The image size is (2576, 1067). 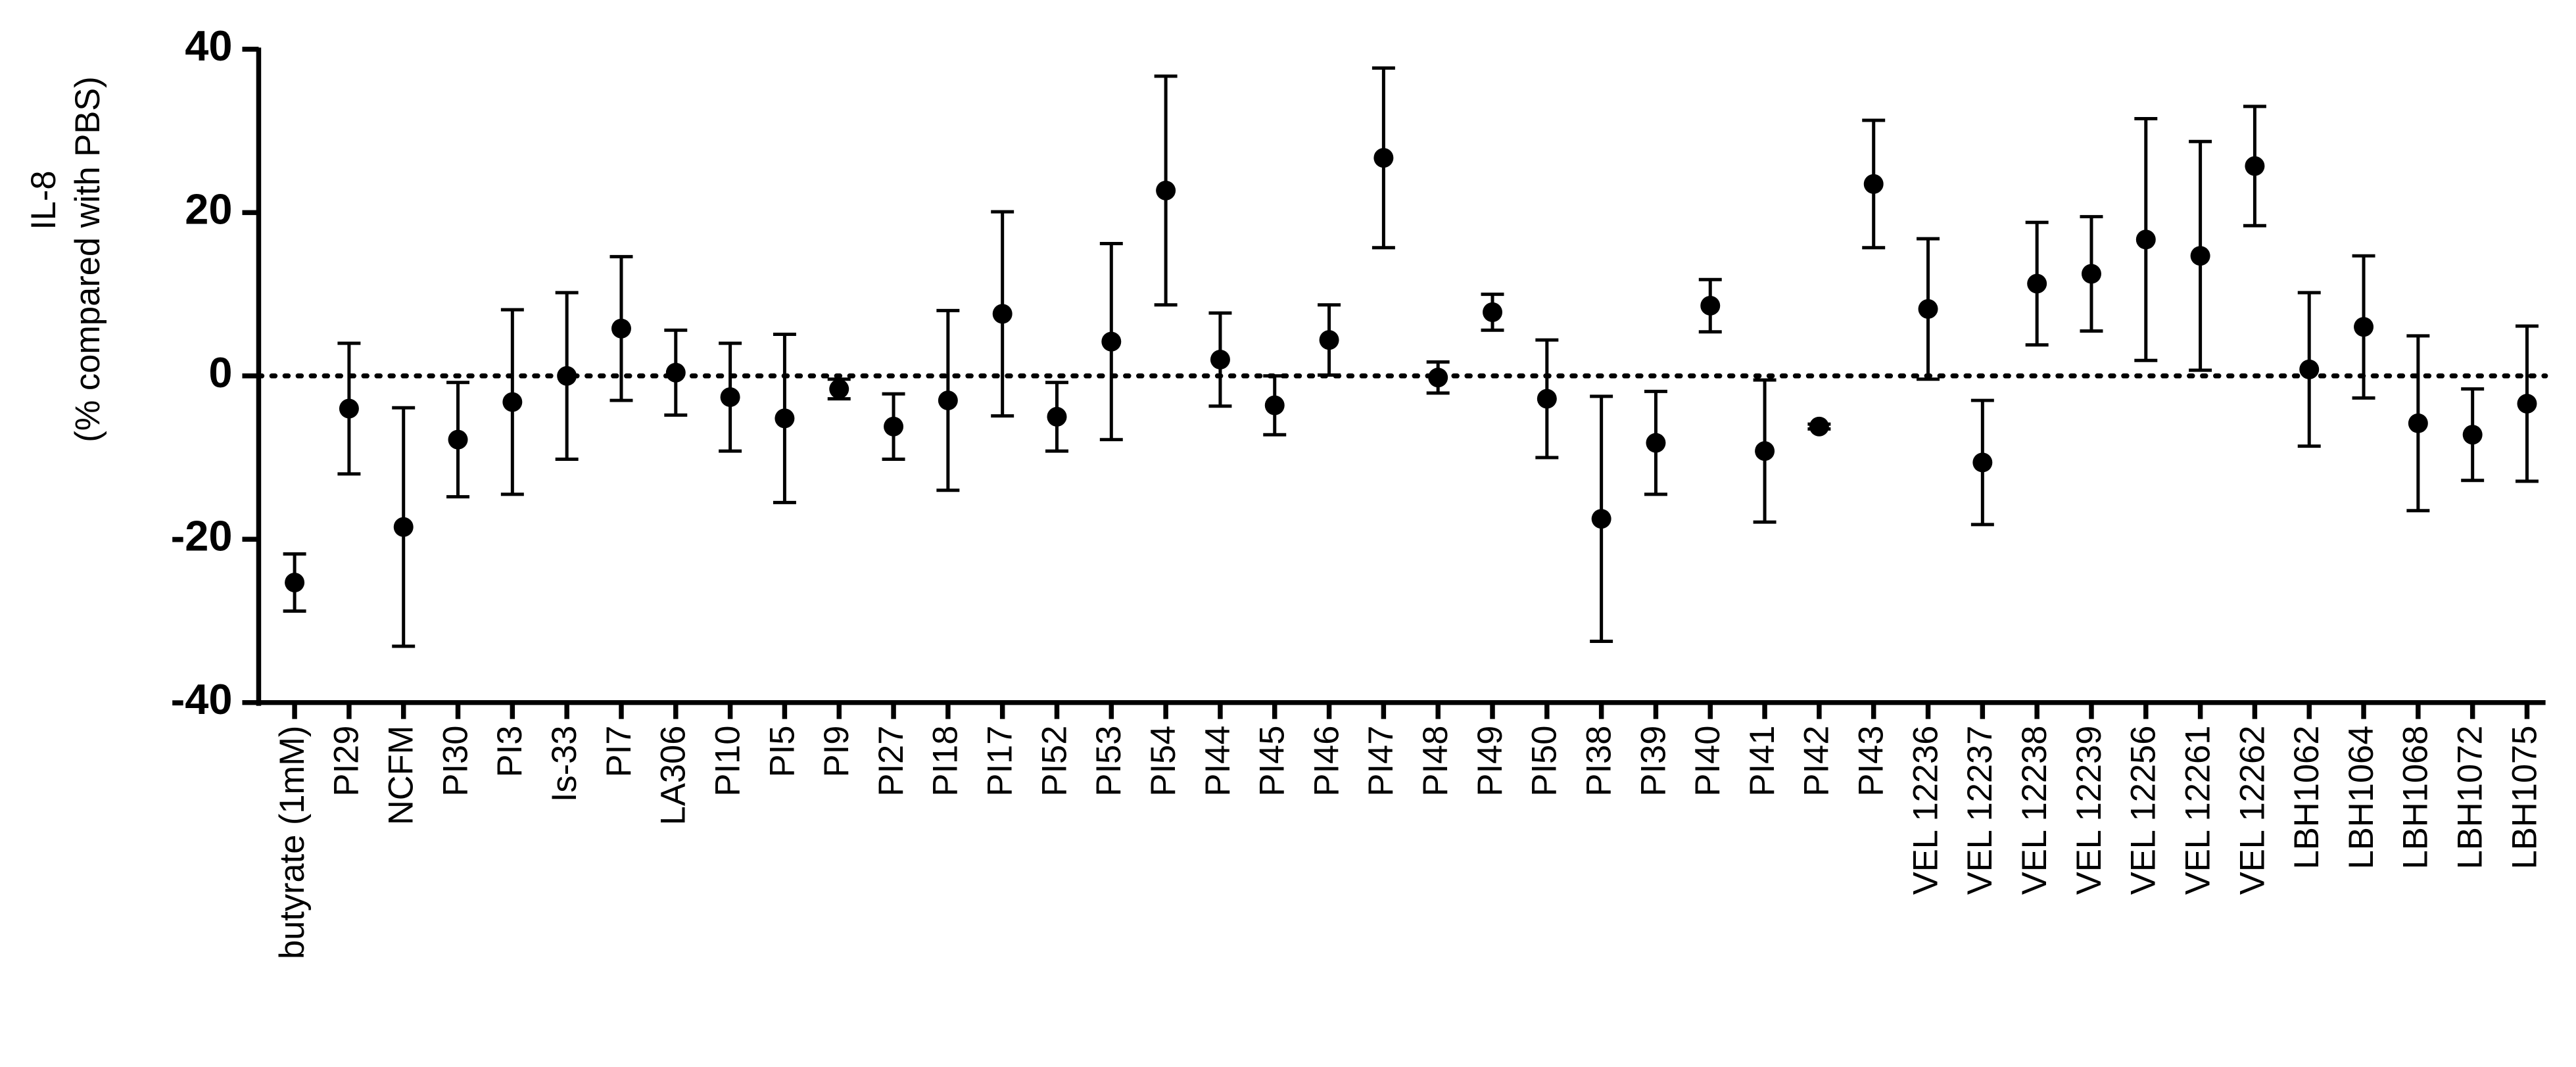 What do you see at coordinates (1654, 761) in the screenshot?
I see `x-tick-label: PI39` at bounding box center [1654, 761].